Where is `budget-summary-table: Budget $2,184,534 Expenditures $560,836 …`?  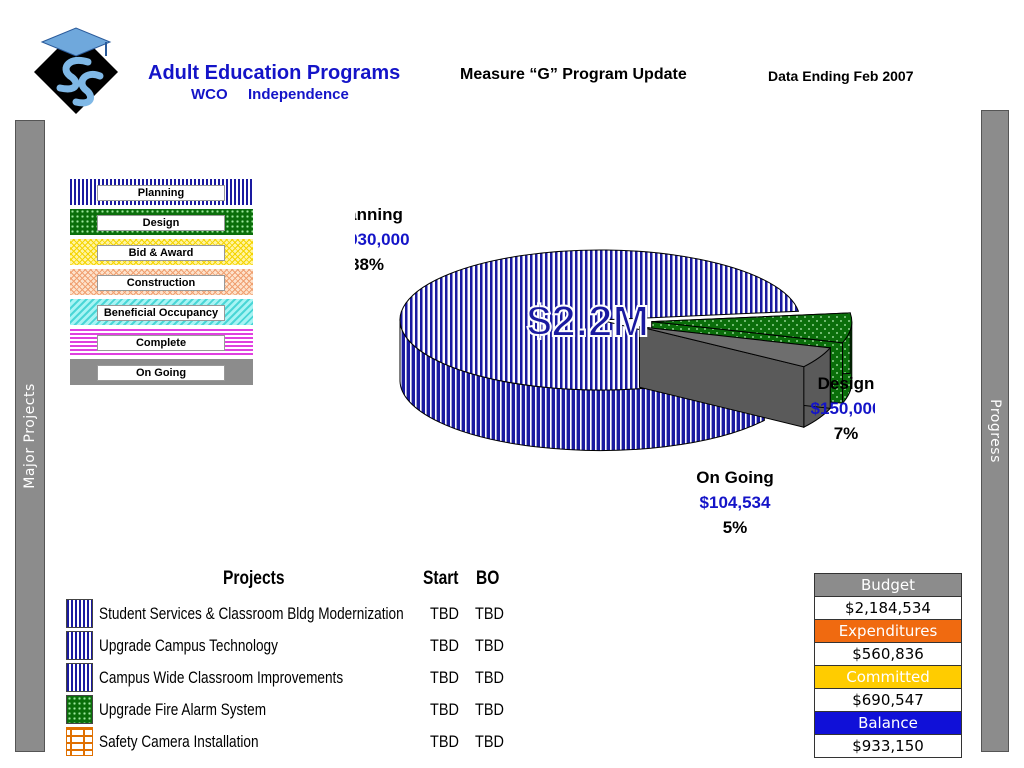
budget-summary-table: Budget $2,184,534 Expenditures $560,836 … is located at coordinates (888, 665).